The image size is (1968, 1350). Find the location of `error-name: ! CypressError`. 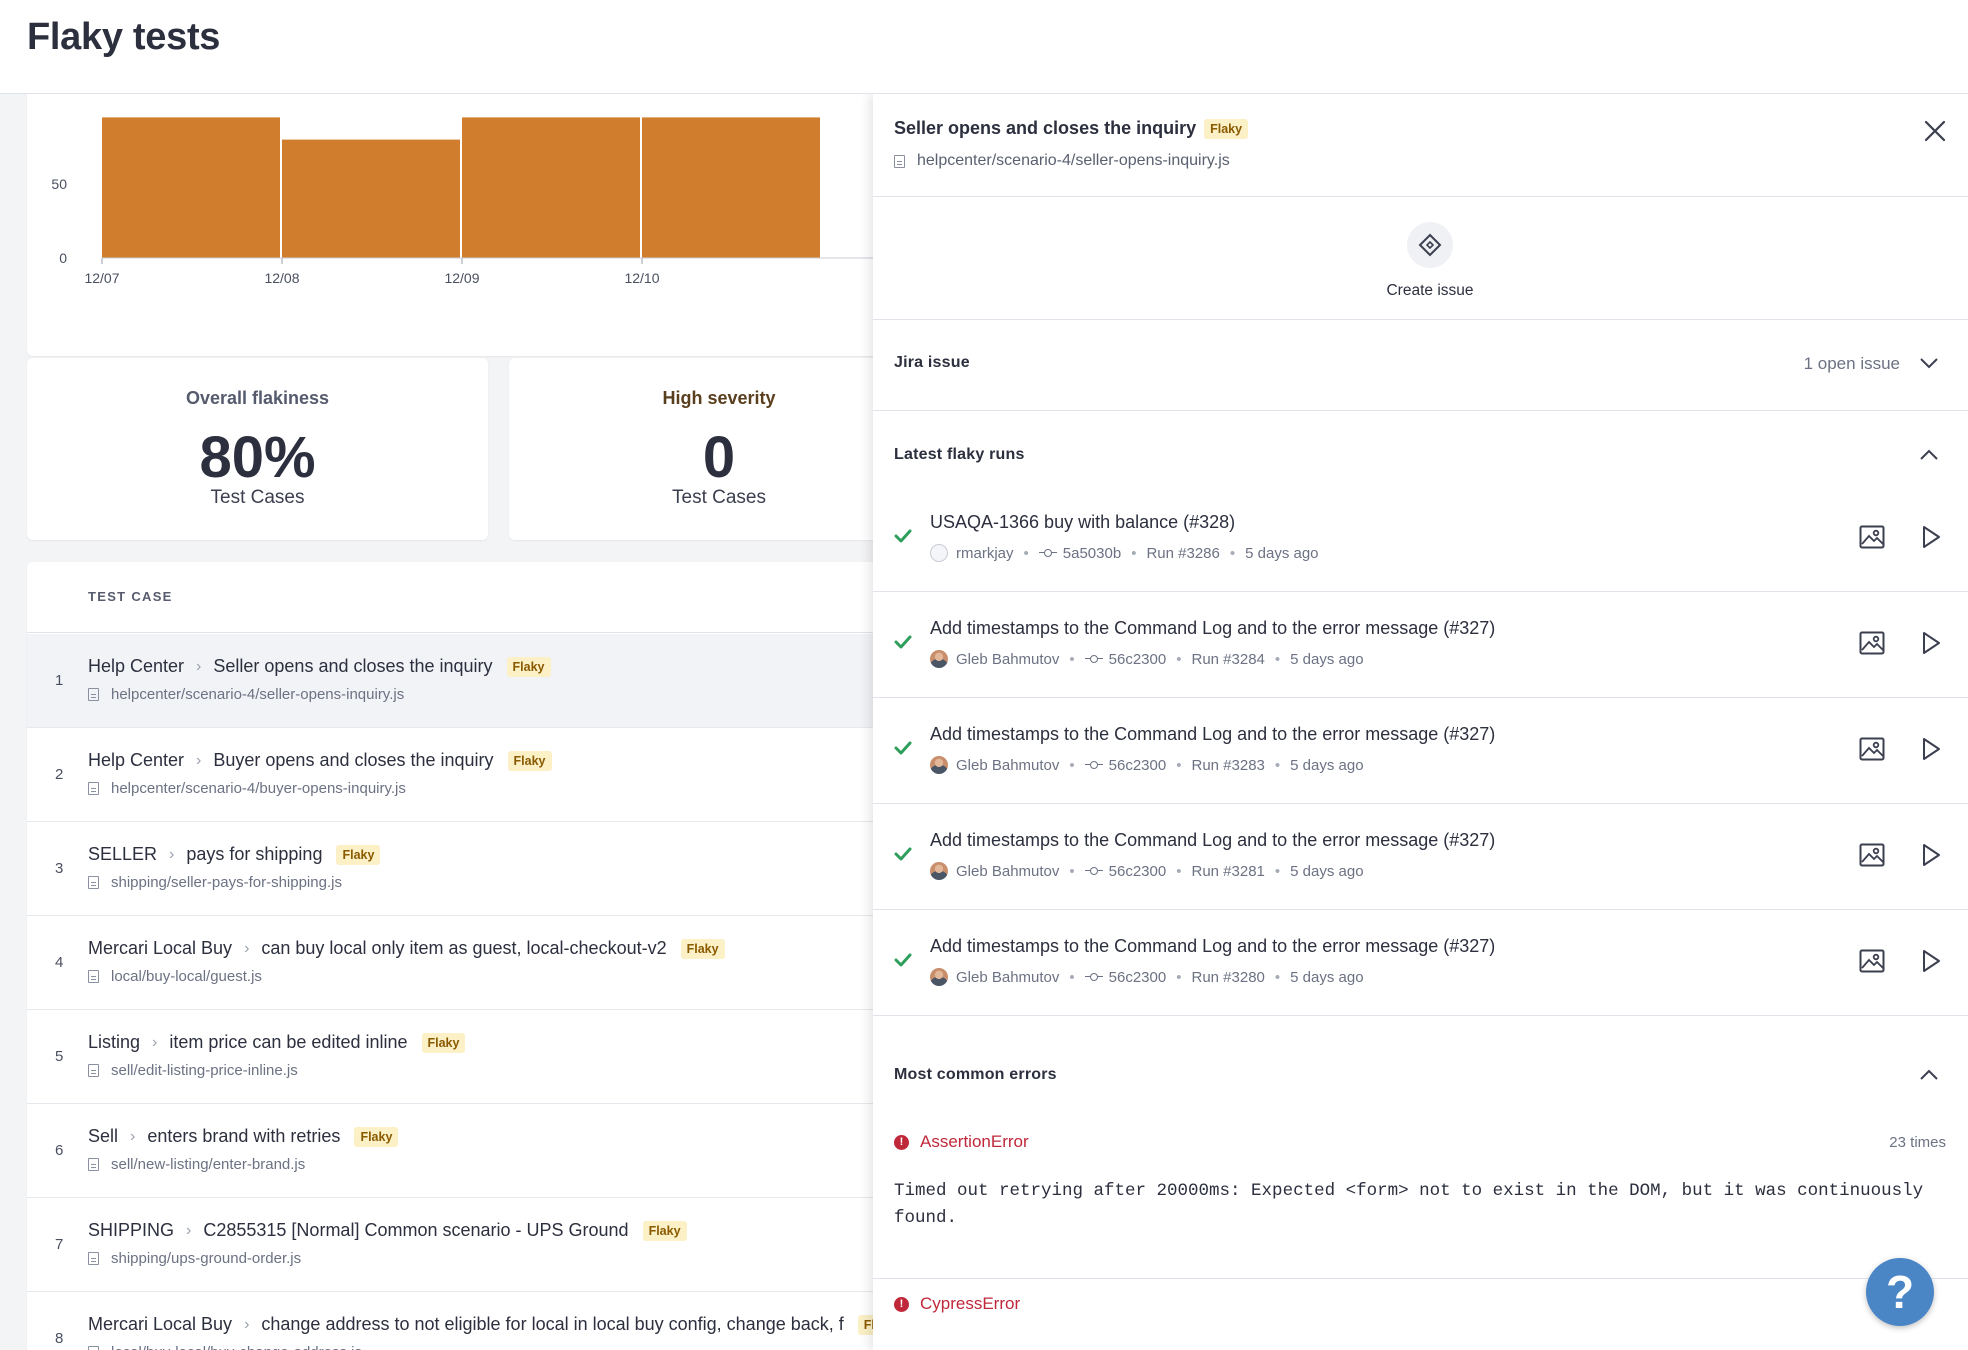

error-name: ! CypressError is located at coordinates (957, 1304).